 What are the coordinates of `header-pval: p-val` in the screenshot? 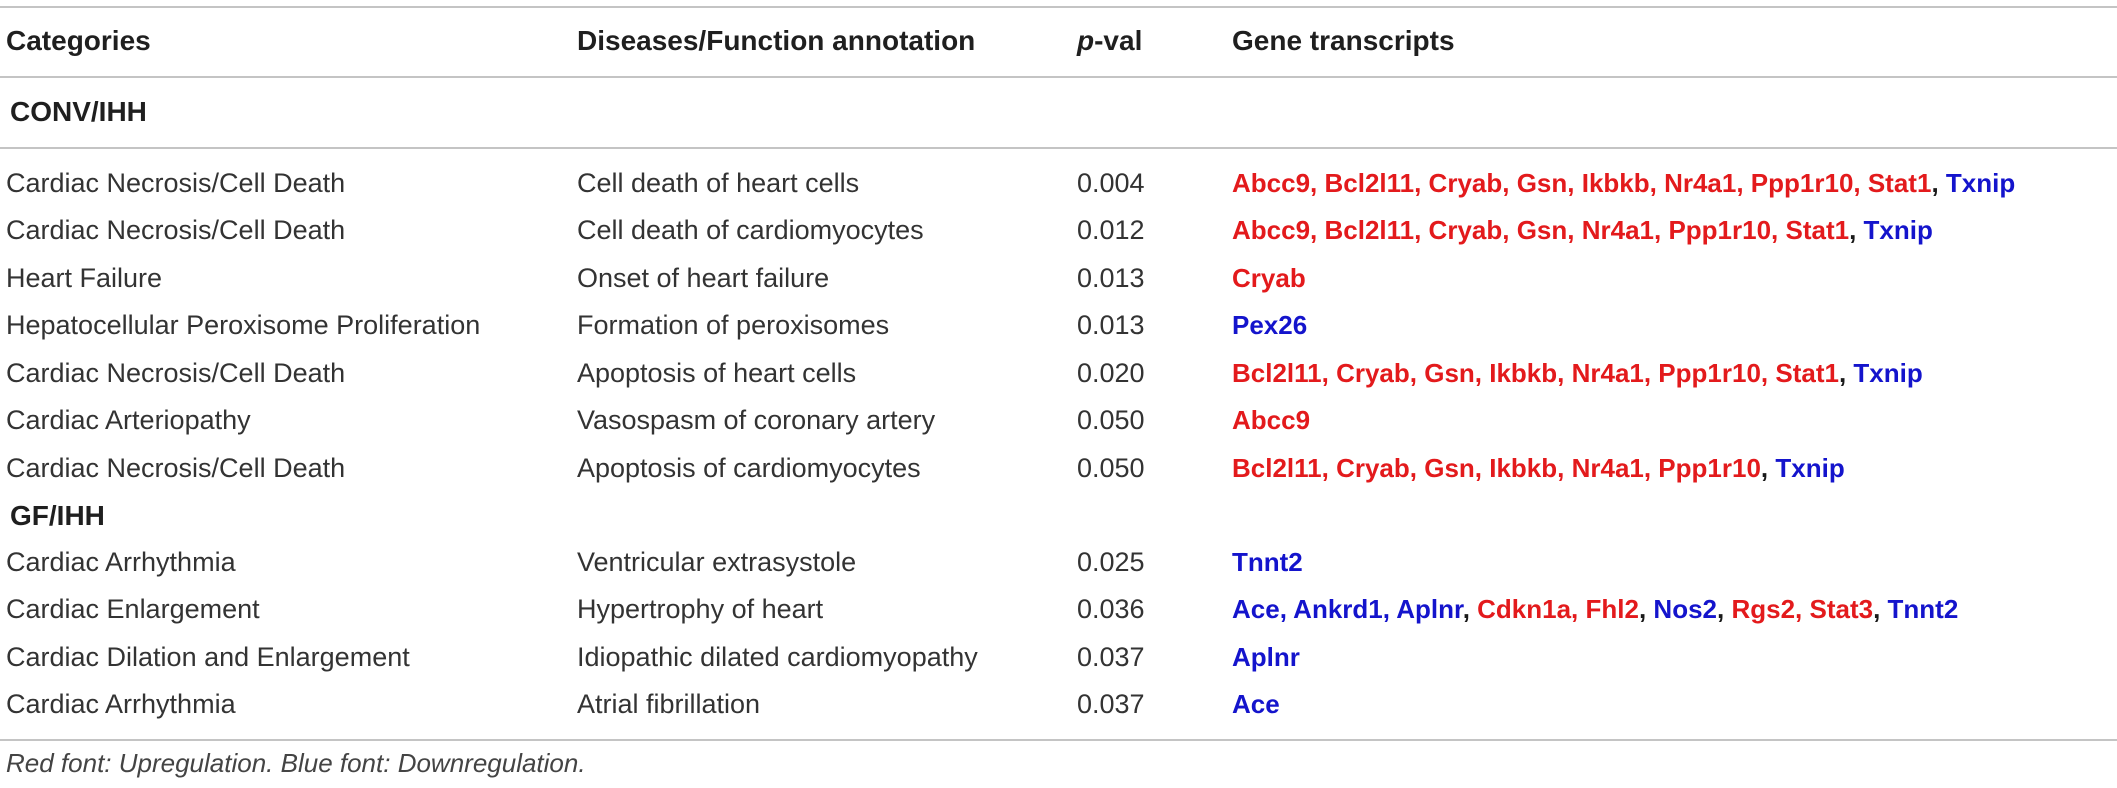 It's located at (1109, 40).